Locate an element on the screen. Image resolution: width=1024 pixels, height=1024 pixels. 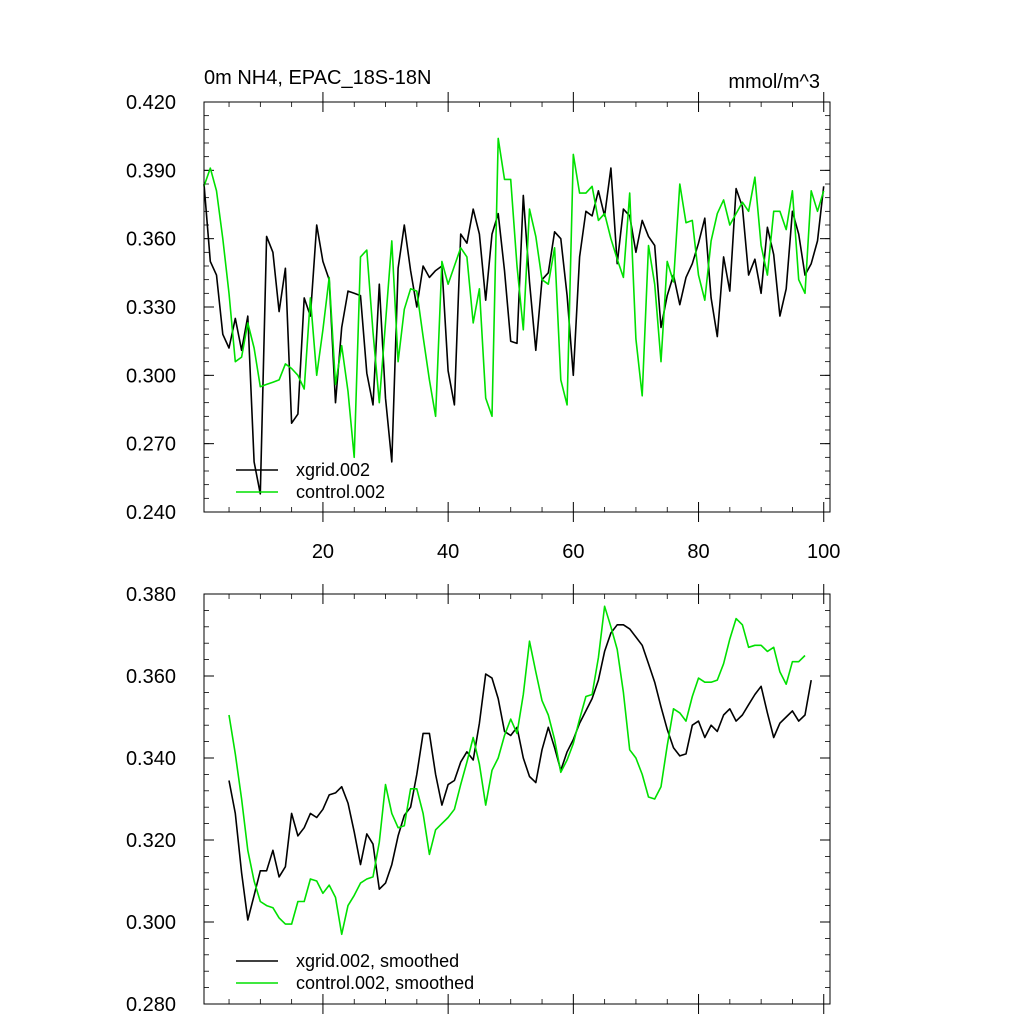
x-tick-labels: 20 40 60 80 100 is located at coordinates (576, 552).